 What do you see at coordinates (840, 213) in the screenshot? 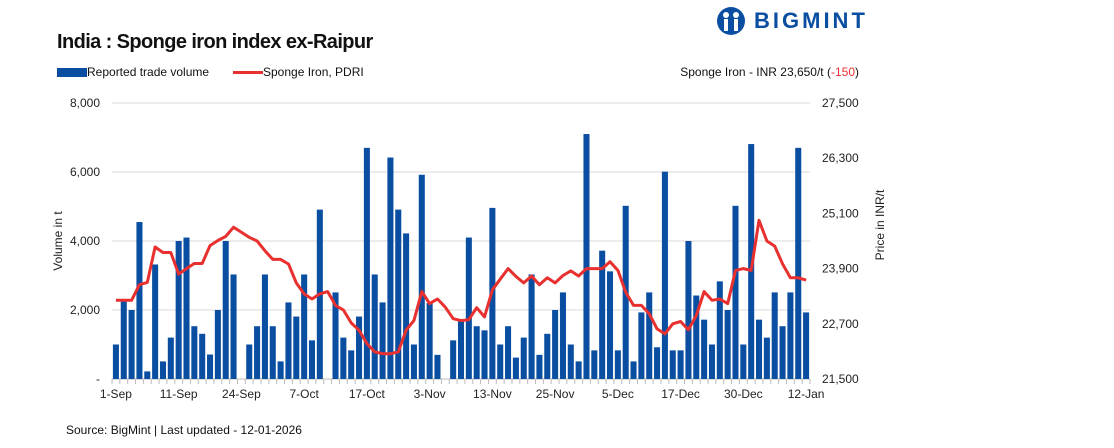
I see `right-tick-label: 25,100` at bounding box center [840, 213].